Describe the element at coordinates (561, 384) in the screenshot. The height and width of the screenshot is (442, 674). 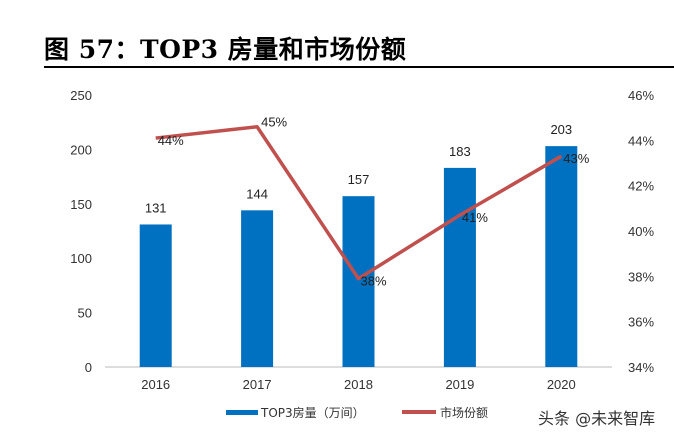
I see `x-axis-tick: 2020` at that location.